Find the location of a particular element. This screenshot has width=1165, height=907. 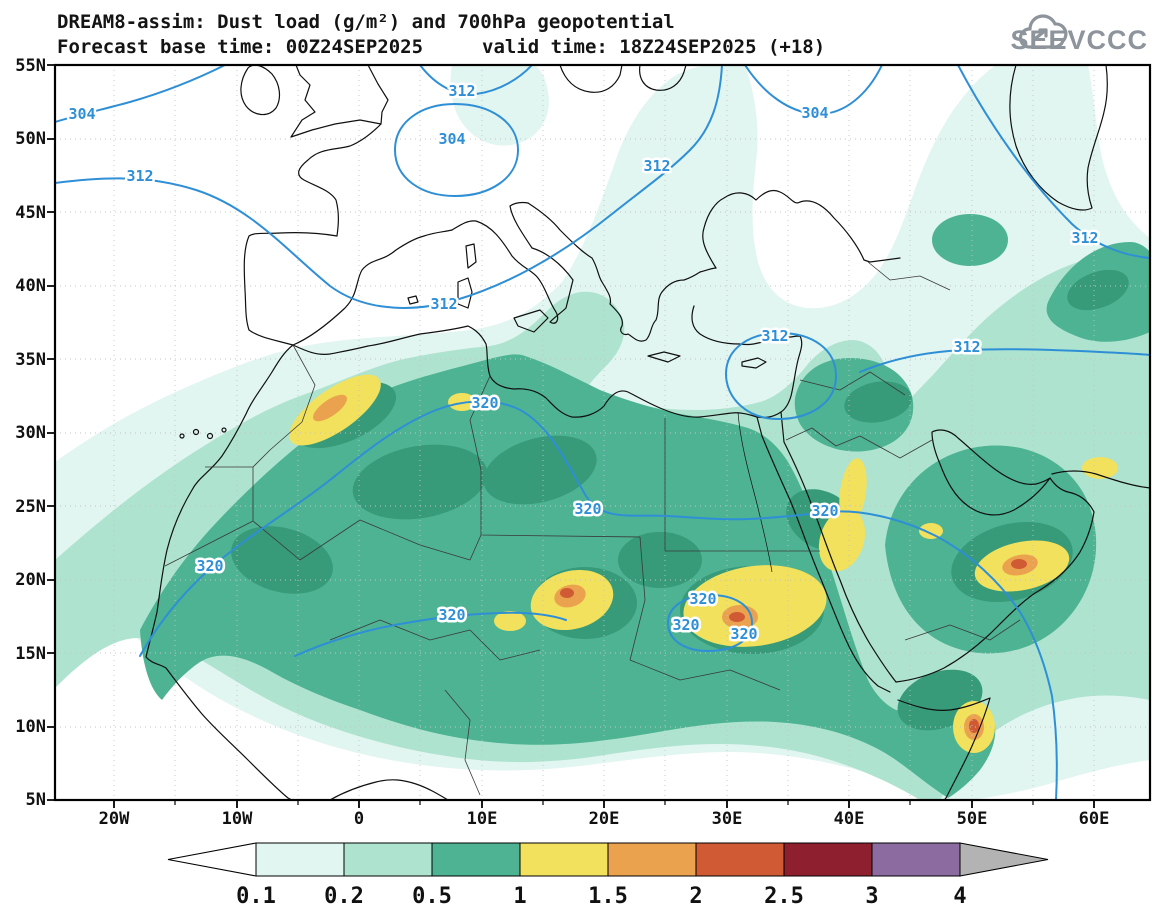

colorbar-label: 1 is located at coordinates (519, 895).